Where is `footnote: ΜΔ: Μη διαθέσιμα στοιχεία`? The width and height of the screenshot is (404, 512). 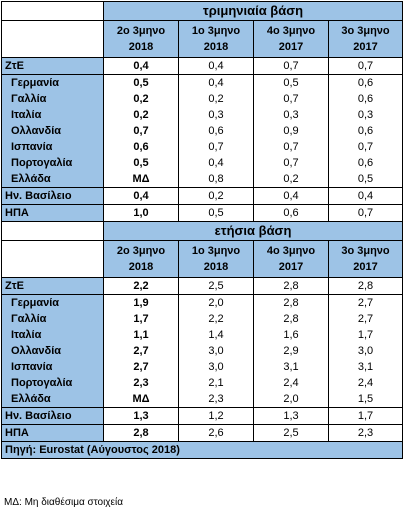 footnote: ΜΔ: Μη διαθέσιμα στοιχεία is located at coordinates (64, 502).